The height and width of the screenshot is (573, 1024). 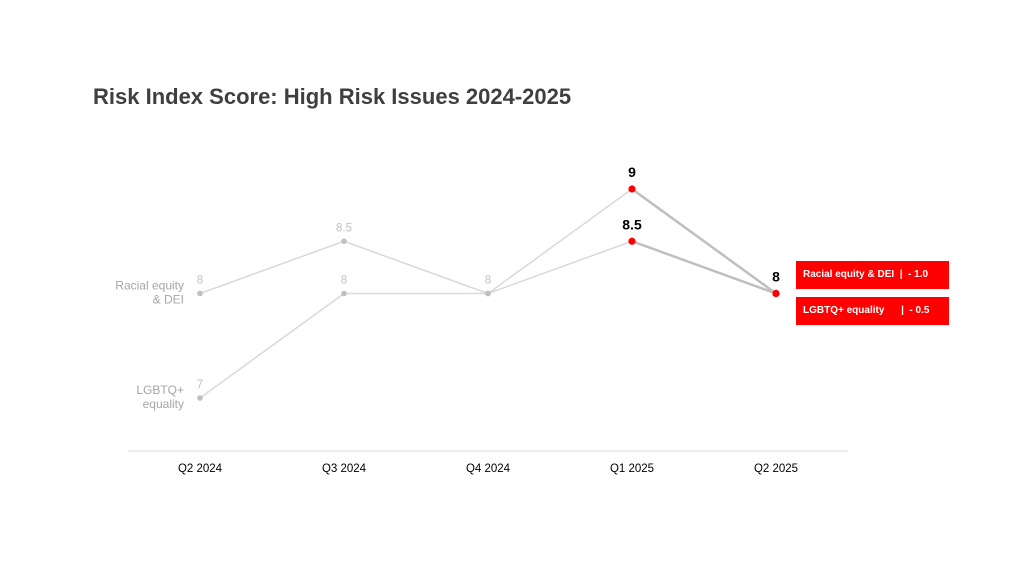 What do you see at coordinates (200, 469) in the screenshot?
I see `x-tick-label: Q2 2024` at bounding box center [200, 469].